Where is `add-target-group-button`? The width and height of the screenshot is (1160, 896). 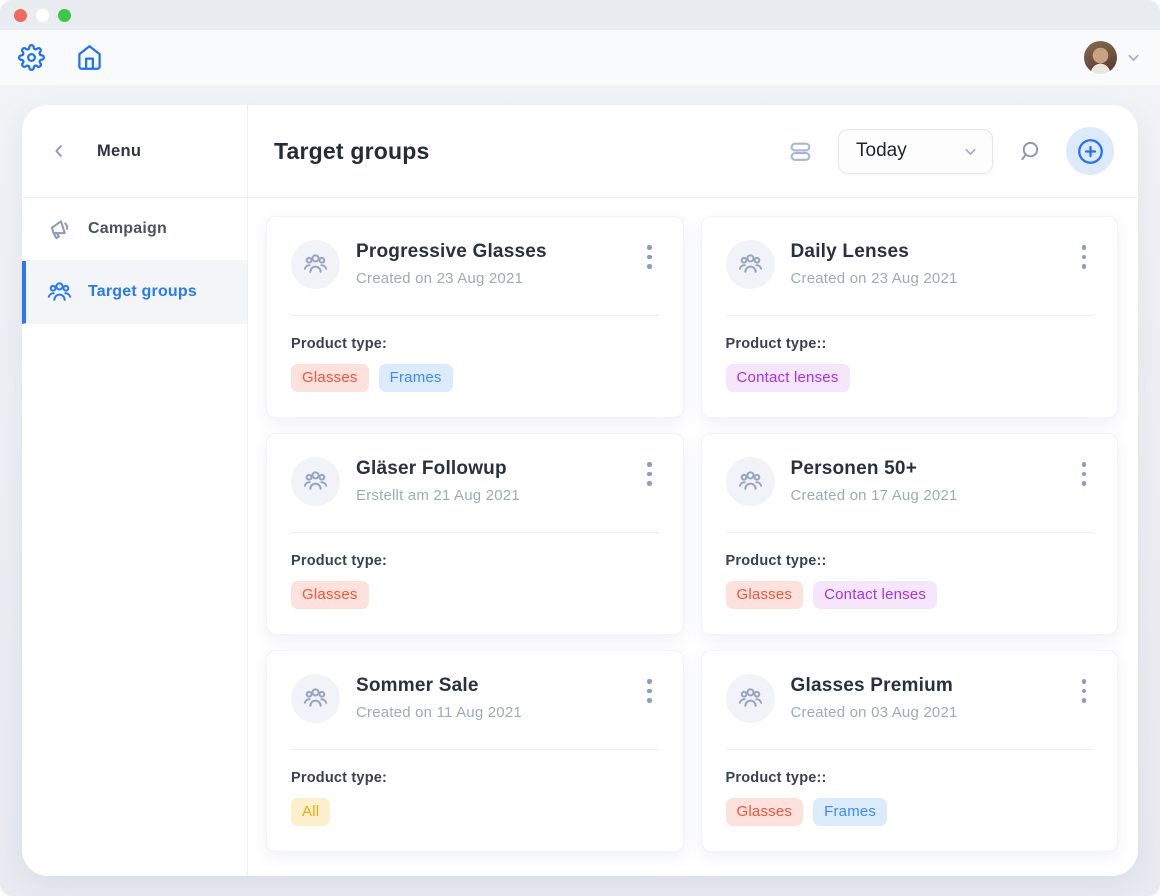 add-target-group-button is located at coordinates (1090, 151).